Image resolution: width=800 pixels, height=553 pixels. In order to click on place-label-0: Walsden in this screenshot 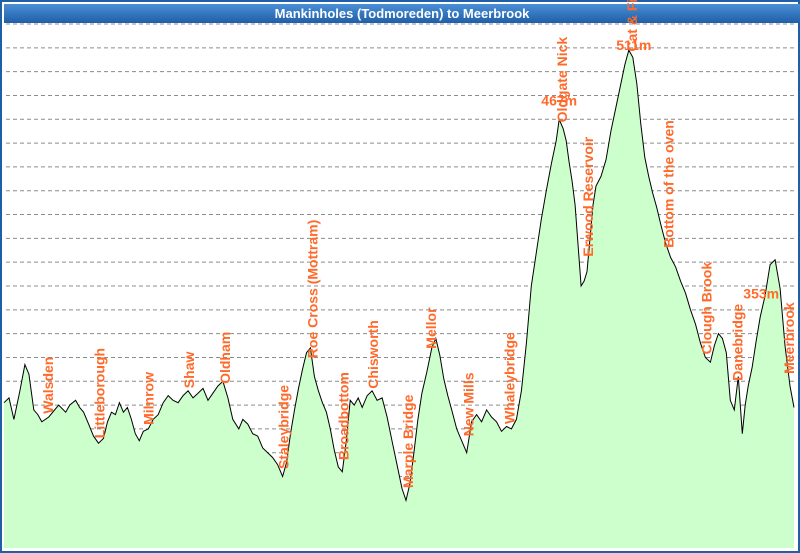, I will do `click(48, 385)`.